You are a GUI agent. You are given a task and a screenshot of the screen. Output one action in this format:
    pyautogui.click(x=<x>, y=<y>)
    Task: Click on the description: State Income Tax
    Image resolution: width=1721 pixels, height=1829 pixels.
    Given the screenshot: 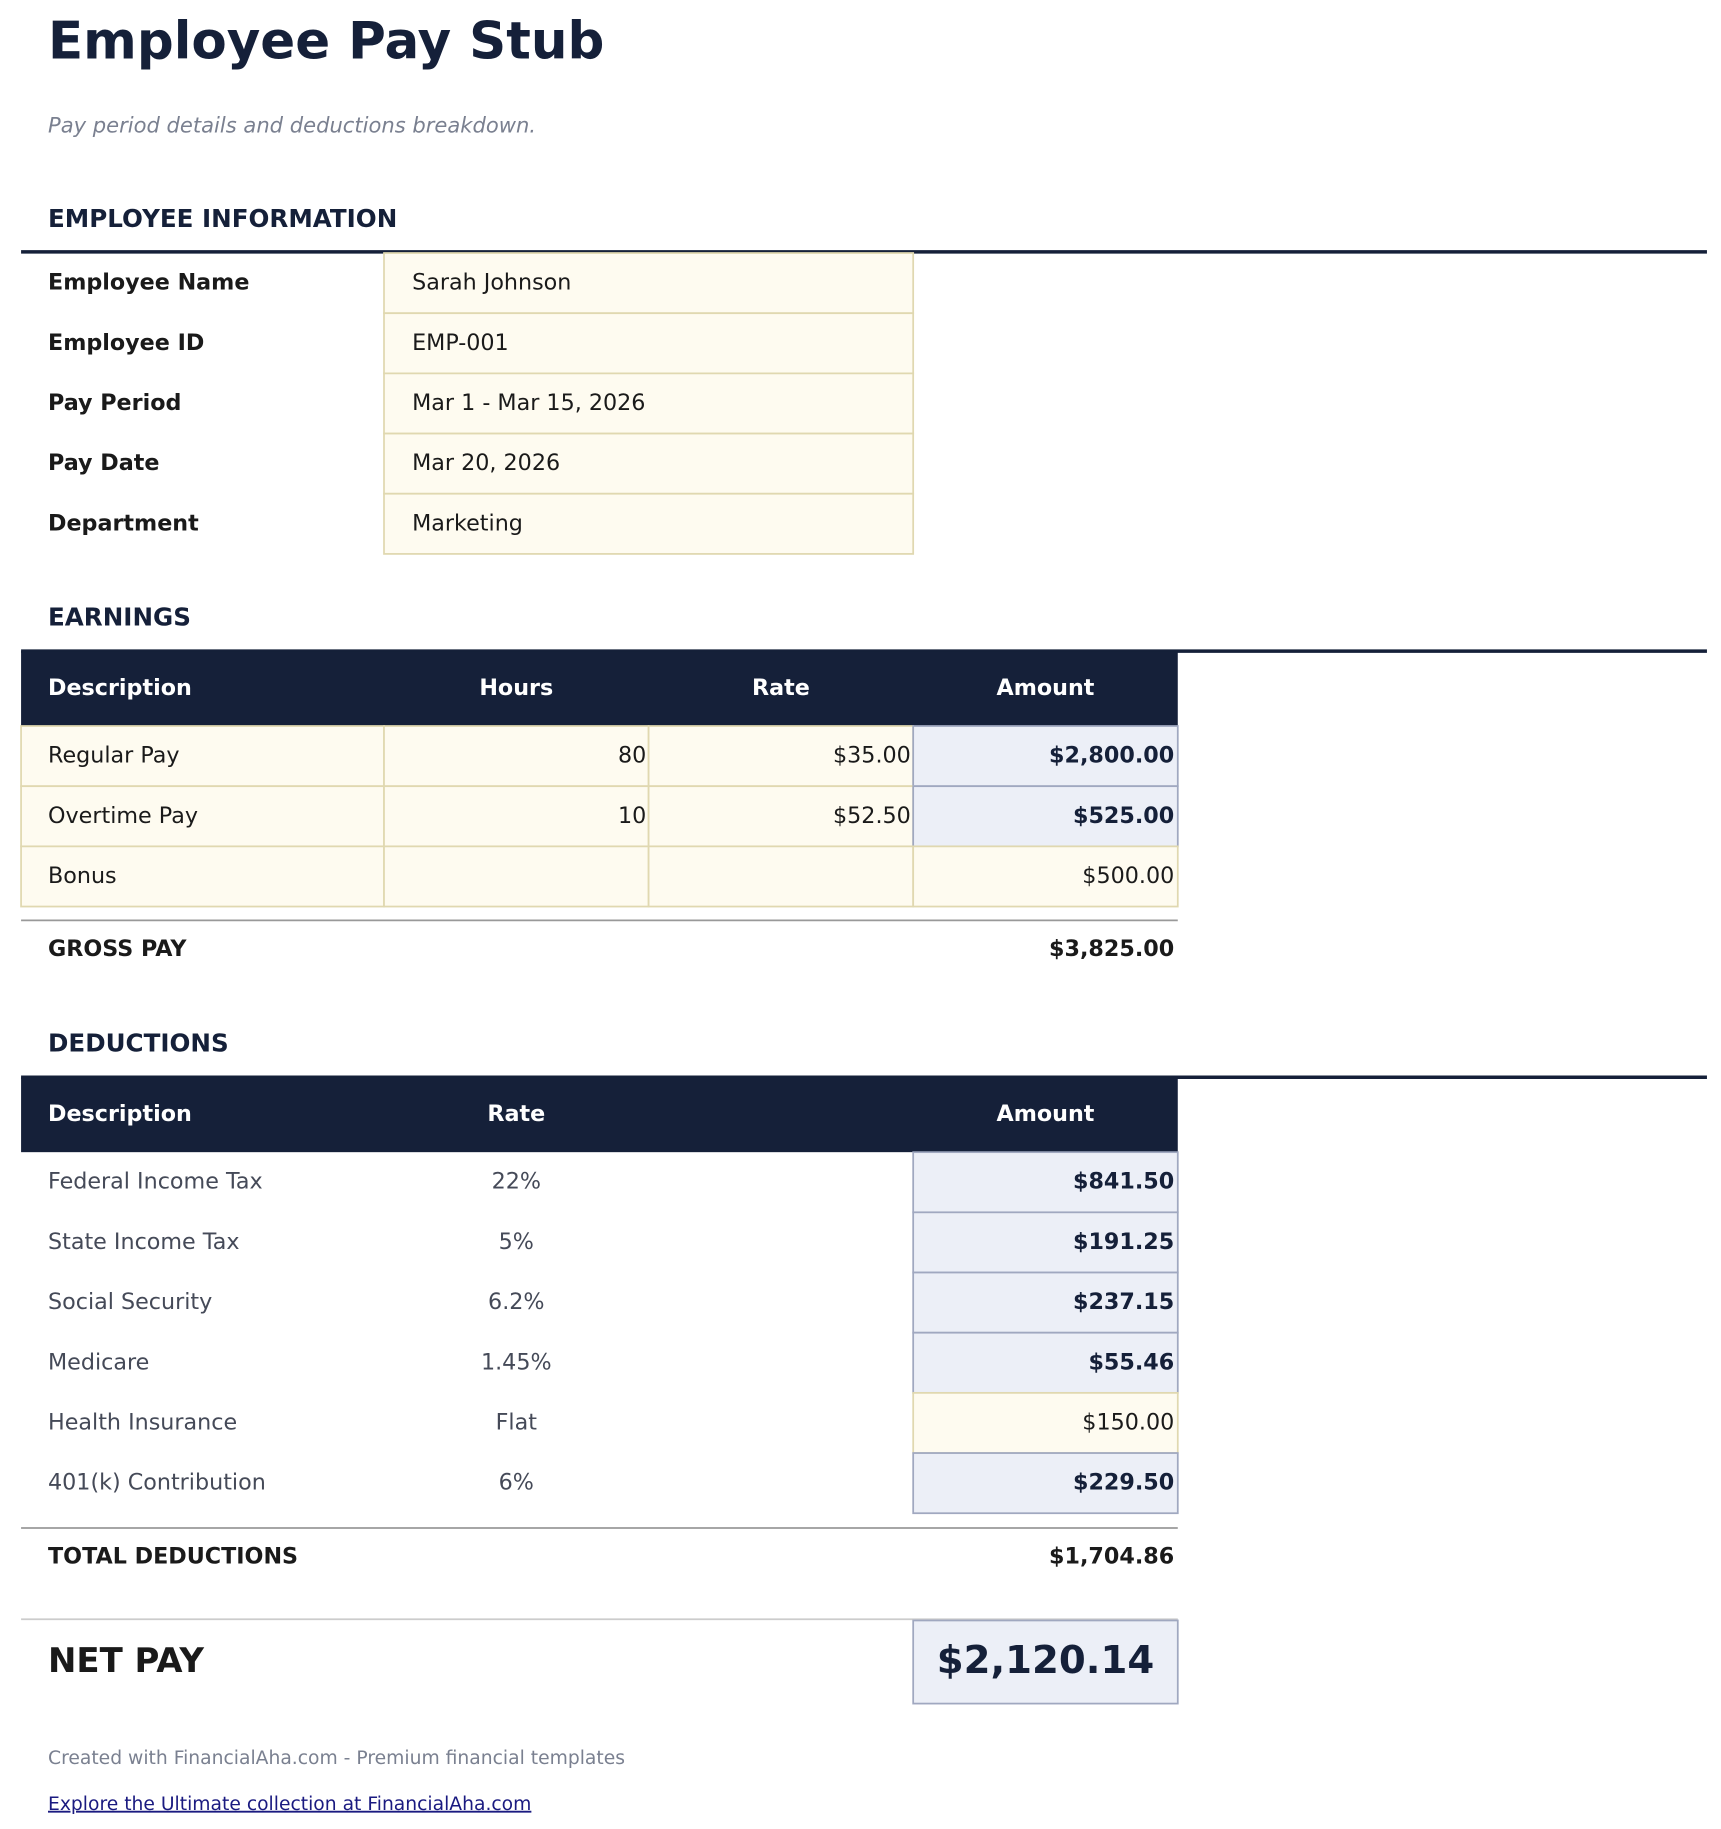 What is the action you would take?
    pyautogui.click(x=144, y=1242)
    